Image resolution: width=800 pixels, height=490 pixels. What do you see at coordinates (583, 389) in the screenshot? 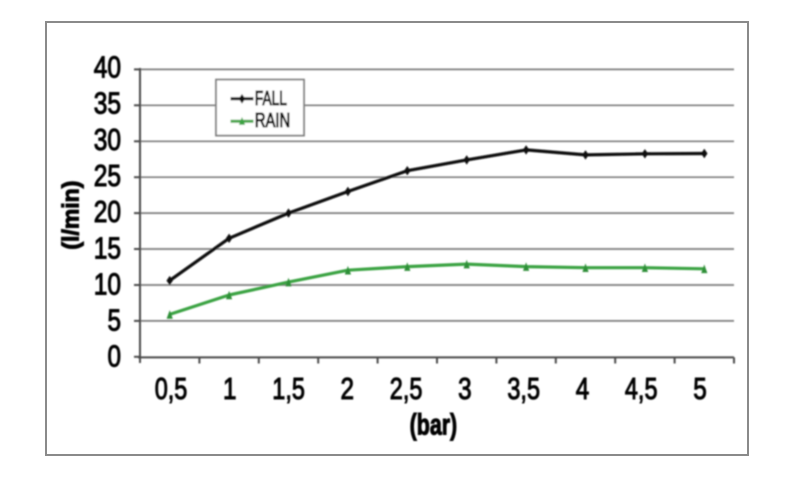
I see `svg-text: 4` at bounding box center [583, 389].